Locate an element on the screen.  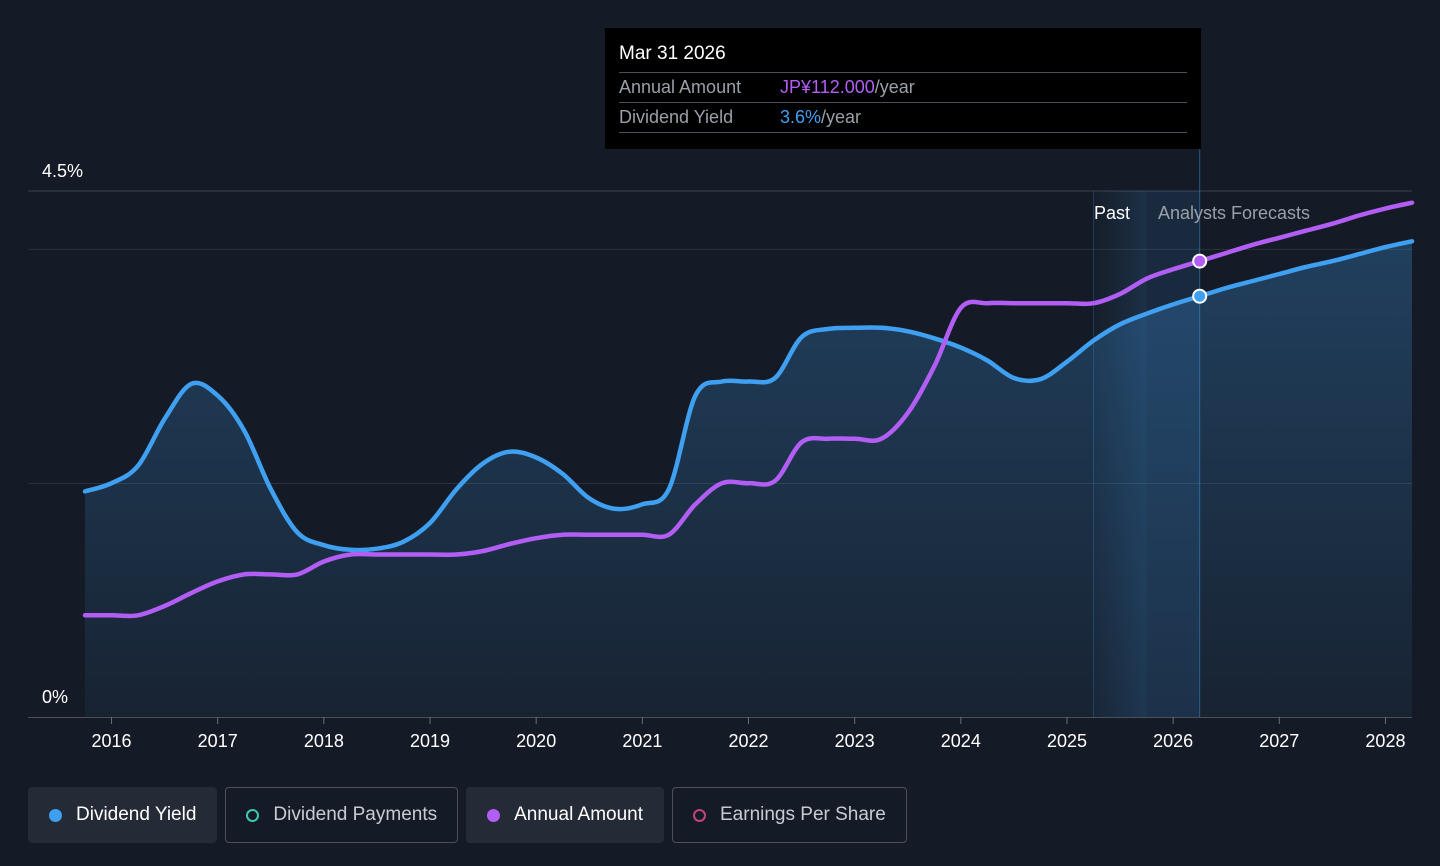
tooltip-row-annual-amount: Annual Amount JP¥112.000 /year is located at coordinates (903, 87).